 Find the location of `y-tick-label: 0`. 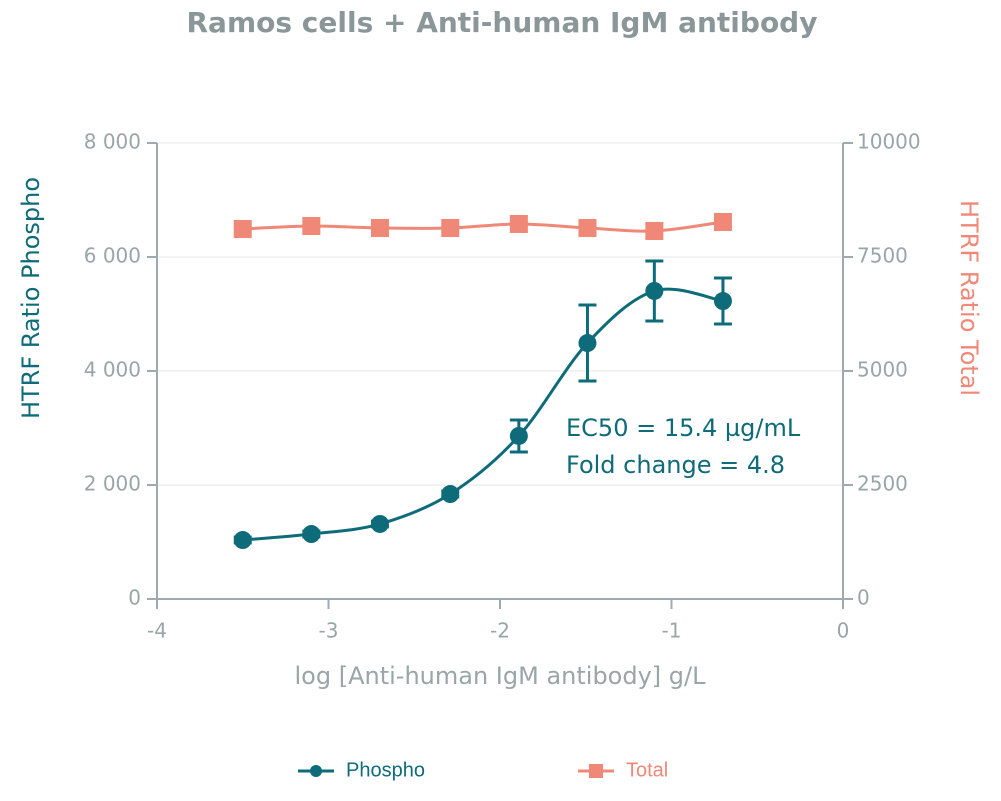

y-tick-label: 0 is located at coordinates (134, 598).